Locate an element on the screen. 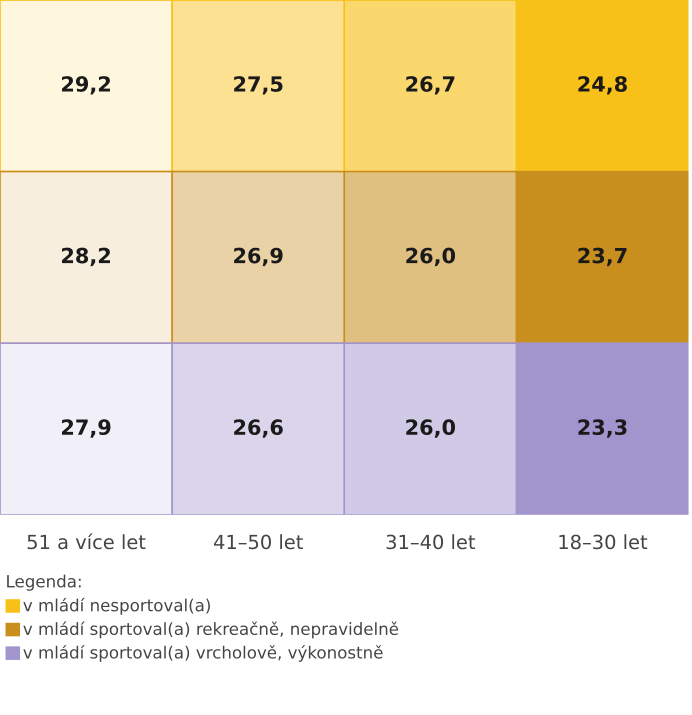  data-label: 24,8 is located at coordinates (602, 85).